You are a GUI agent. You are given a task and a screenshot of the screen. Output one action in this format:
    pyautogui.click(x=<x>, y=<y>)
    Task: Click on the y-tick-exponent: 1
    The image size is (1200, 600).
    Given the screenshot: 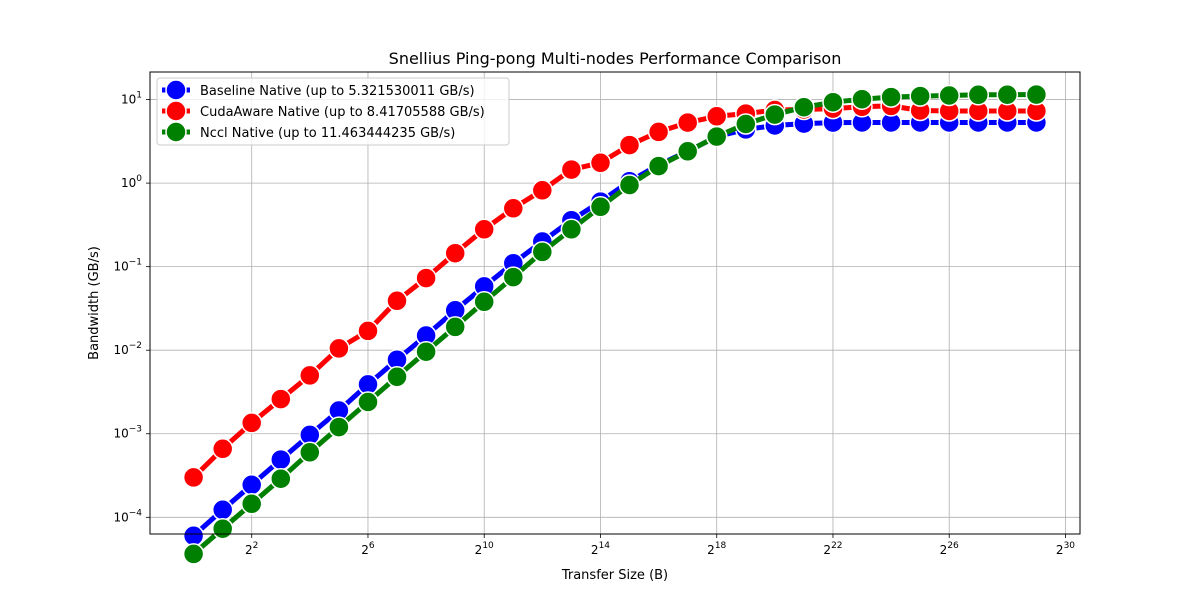 What is the action you would take?
    pyautogui.click(x=139, y=96)
    